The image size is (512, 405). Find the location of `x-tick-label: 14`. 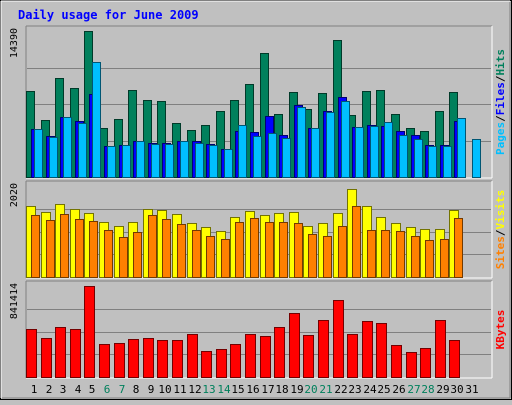

x-tick-label: 14 is located at coordinates (224, 389).